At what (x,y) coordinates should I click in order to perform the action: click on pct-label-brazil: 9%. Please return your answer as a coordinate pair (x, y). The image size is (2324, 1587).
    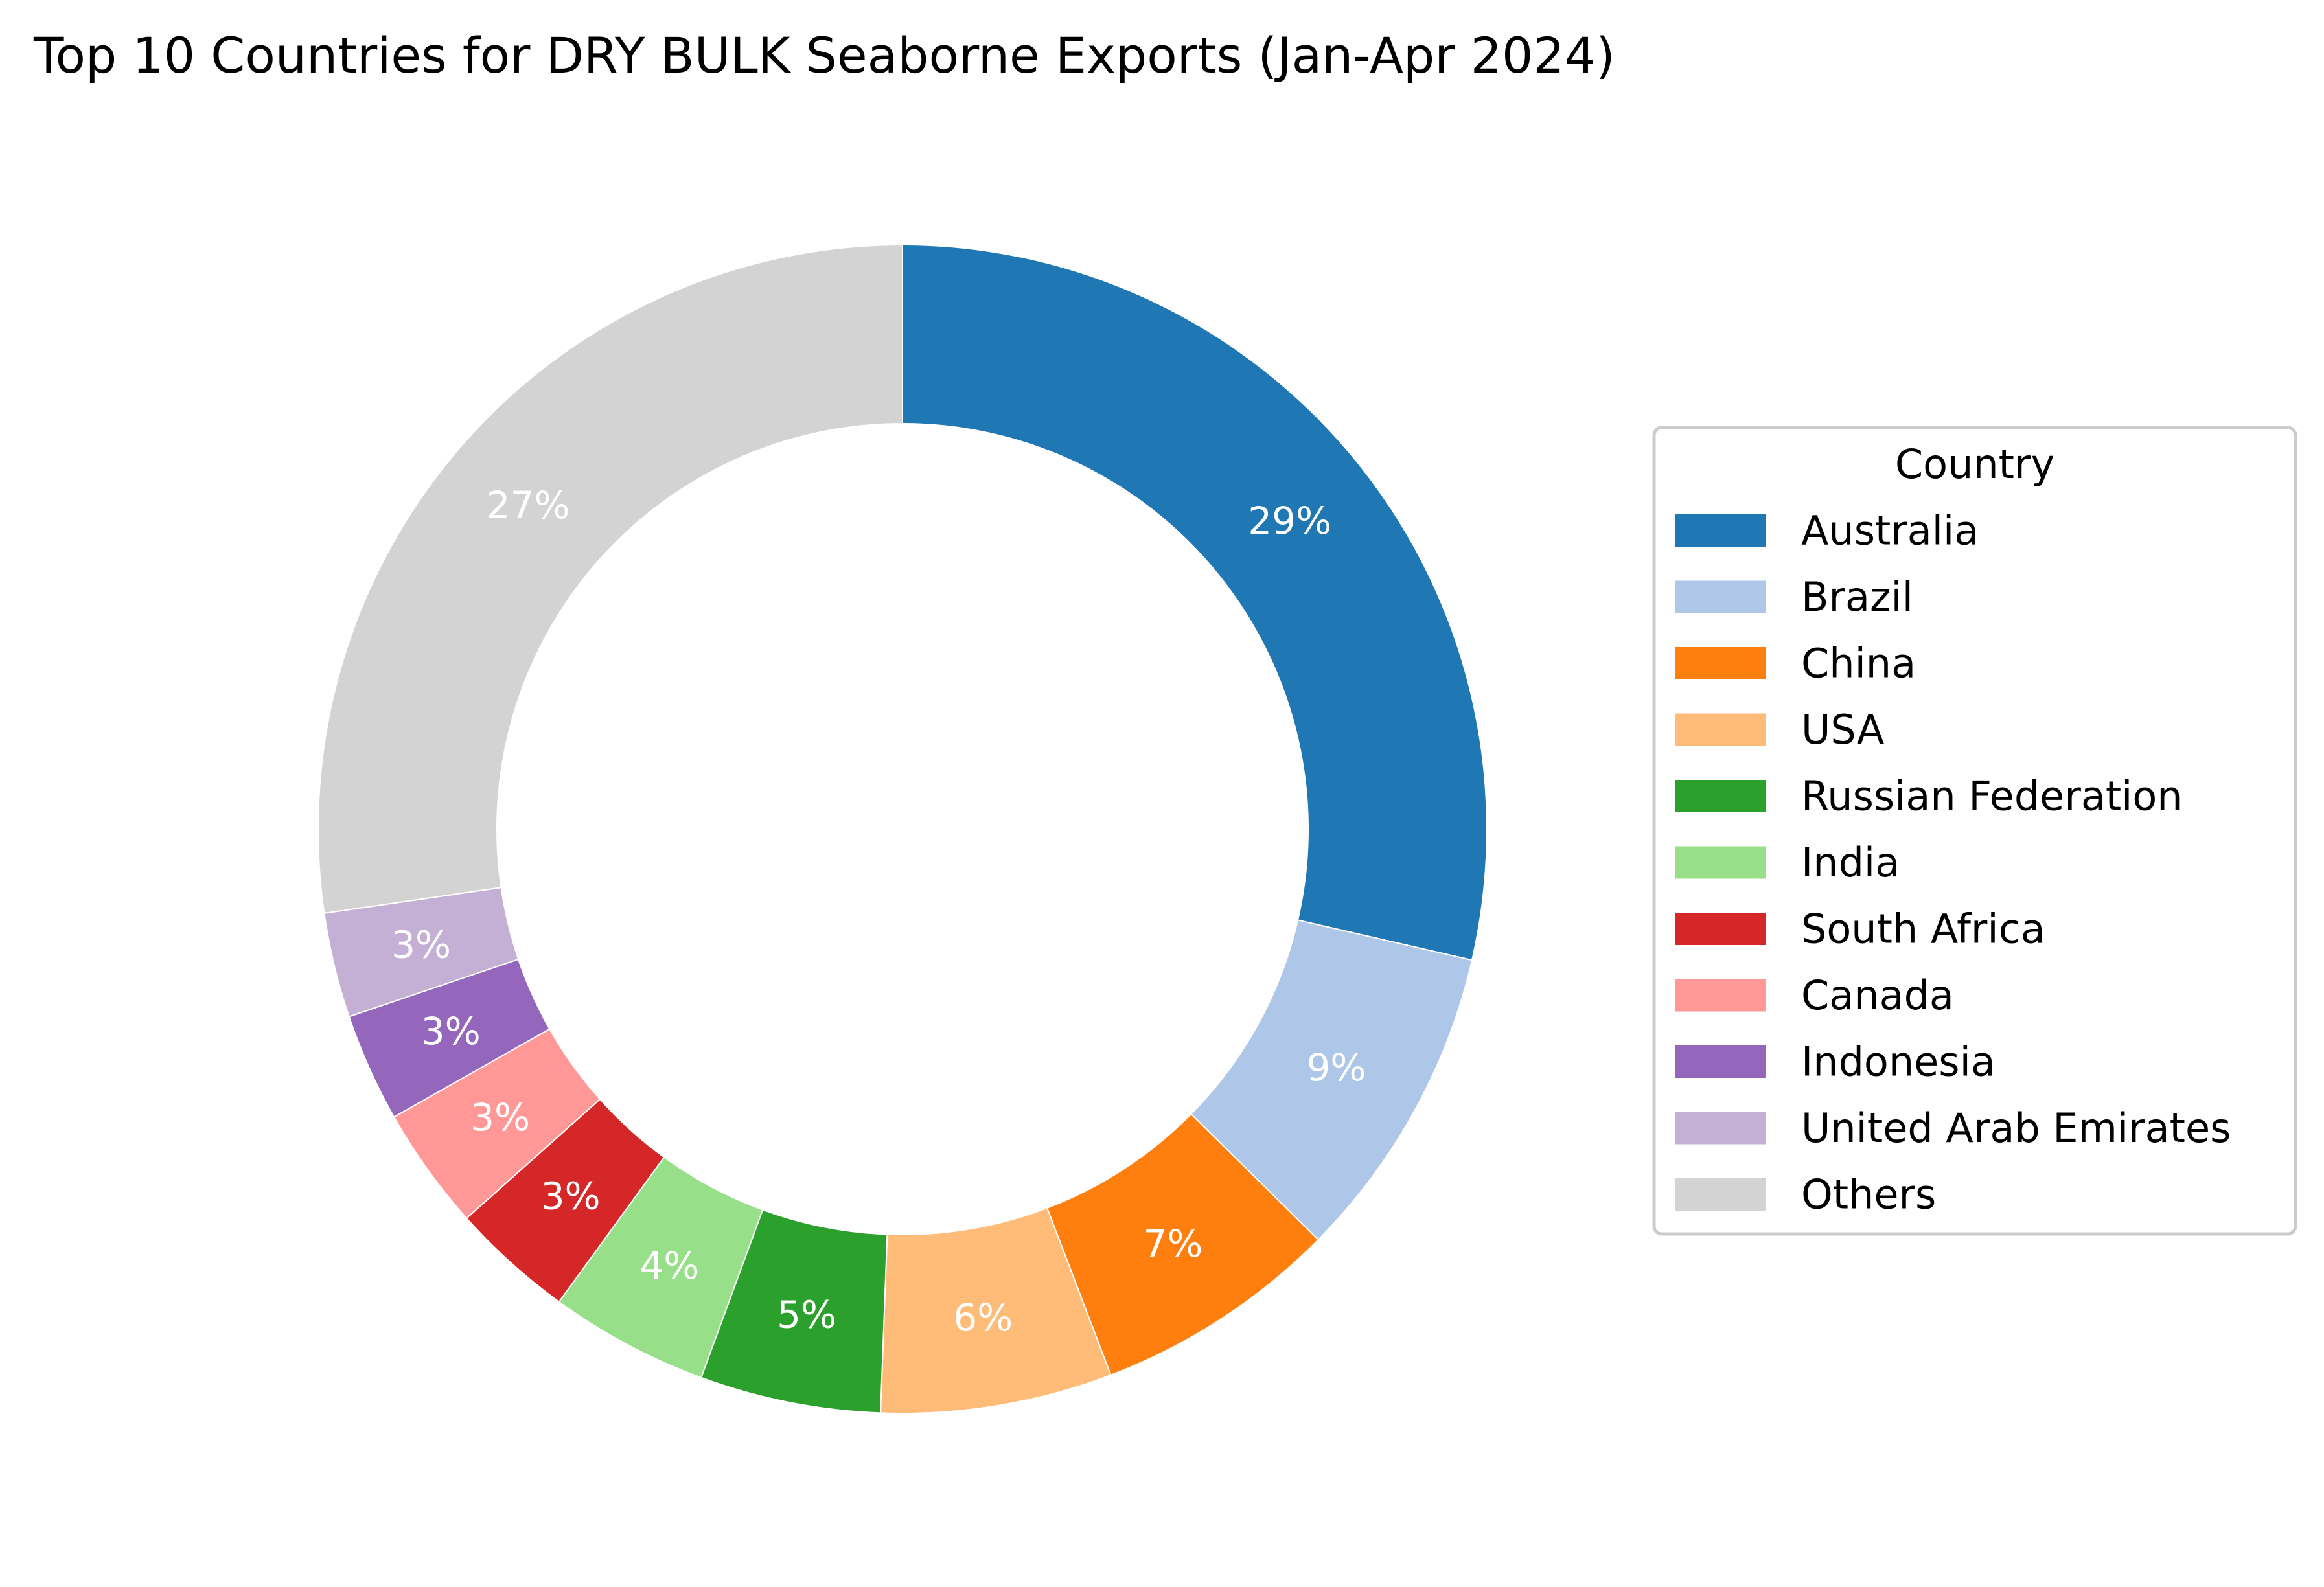
    Looking at the image, I should click on (1336, 1067).